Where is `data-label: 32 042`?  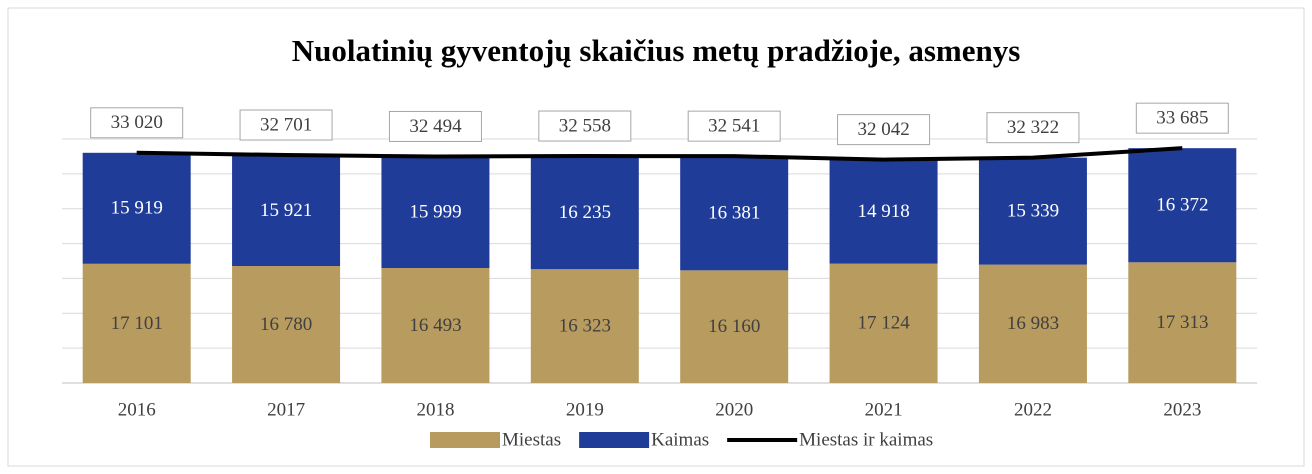 data-label: 32 042 is located at coordinates (883, 129).